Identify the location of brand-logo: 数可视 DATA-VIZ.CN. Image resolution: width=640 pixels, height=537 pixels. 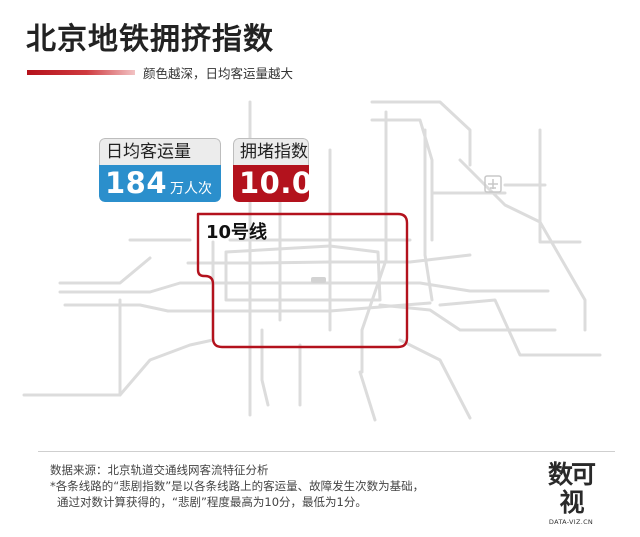
(571, 493).